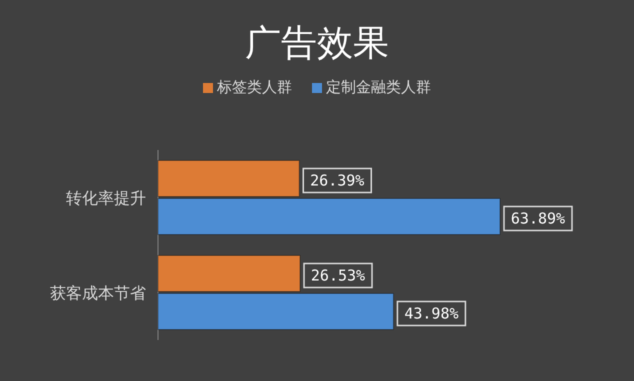  Describe the element at coordinates (337, 181) in the screenshot. I see `data-label: 26.39%` at that location.